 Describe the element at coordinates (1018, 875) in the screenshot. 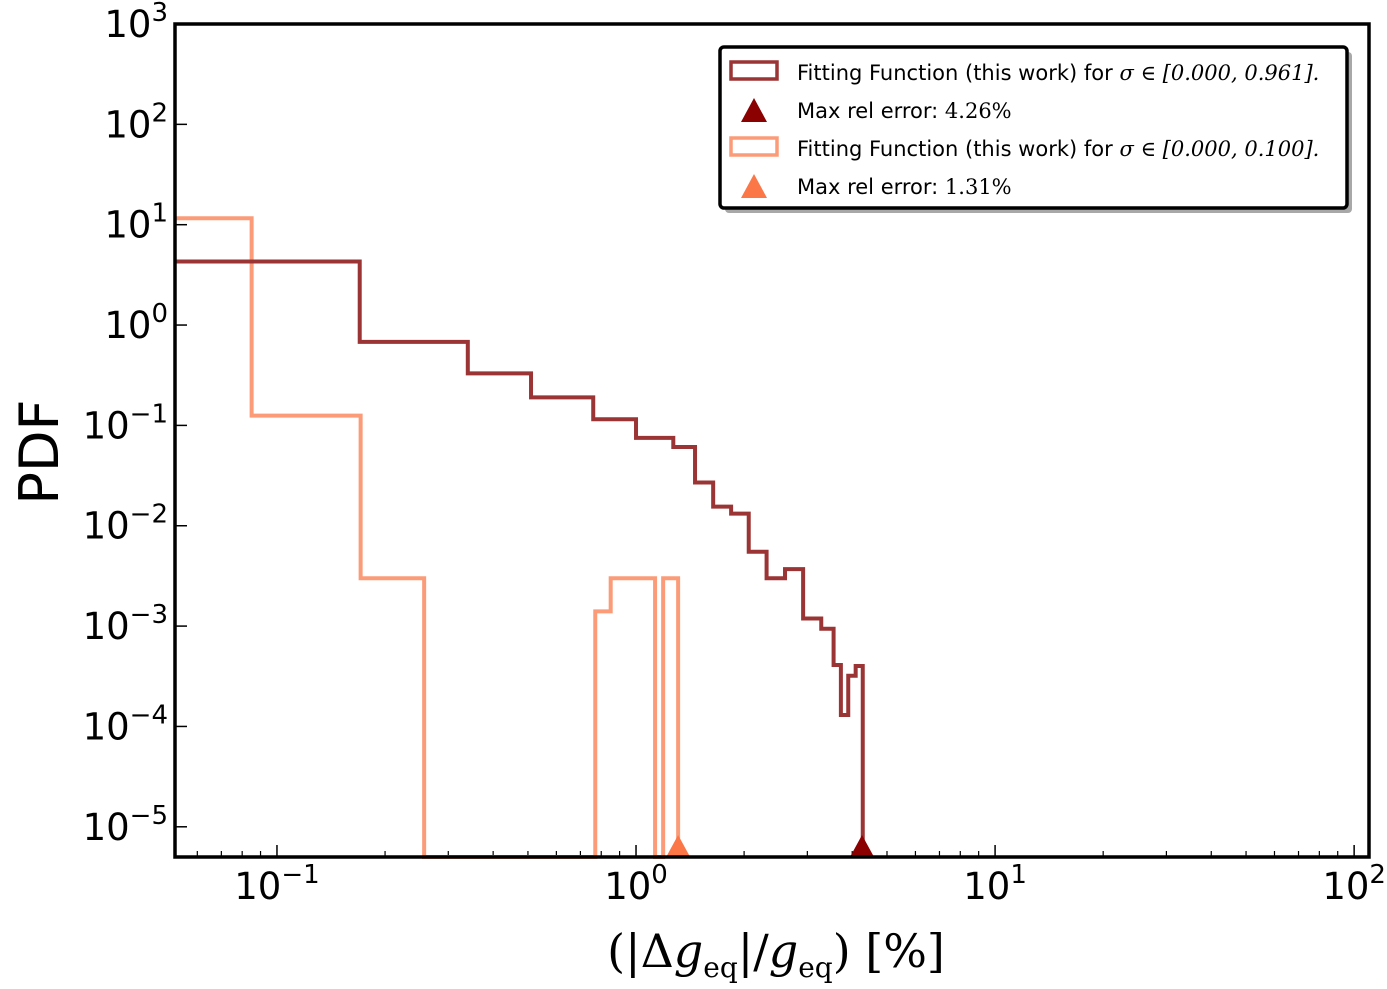

I see `x-tick-exponent: 1` at that location.